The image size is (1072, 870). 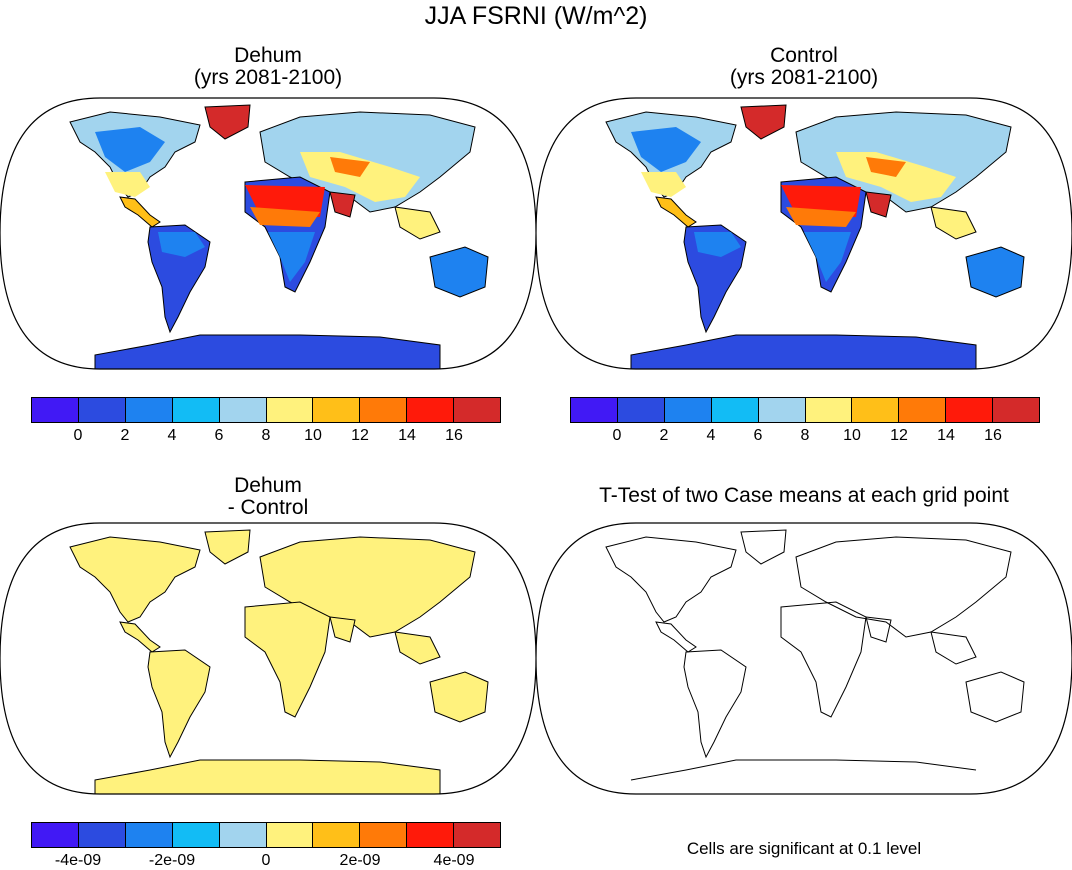 I want to click on colorbar-dehum, so click(x=266, y=410).